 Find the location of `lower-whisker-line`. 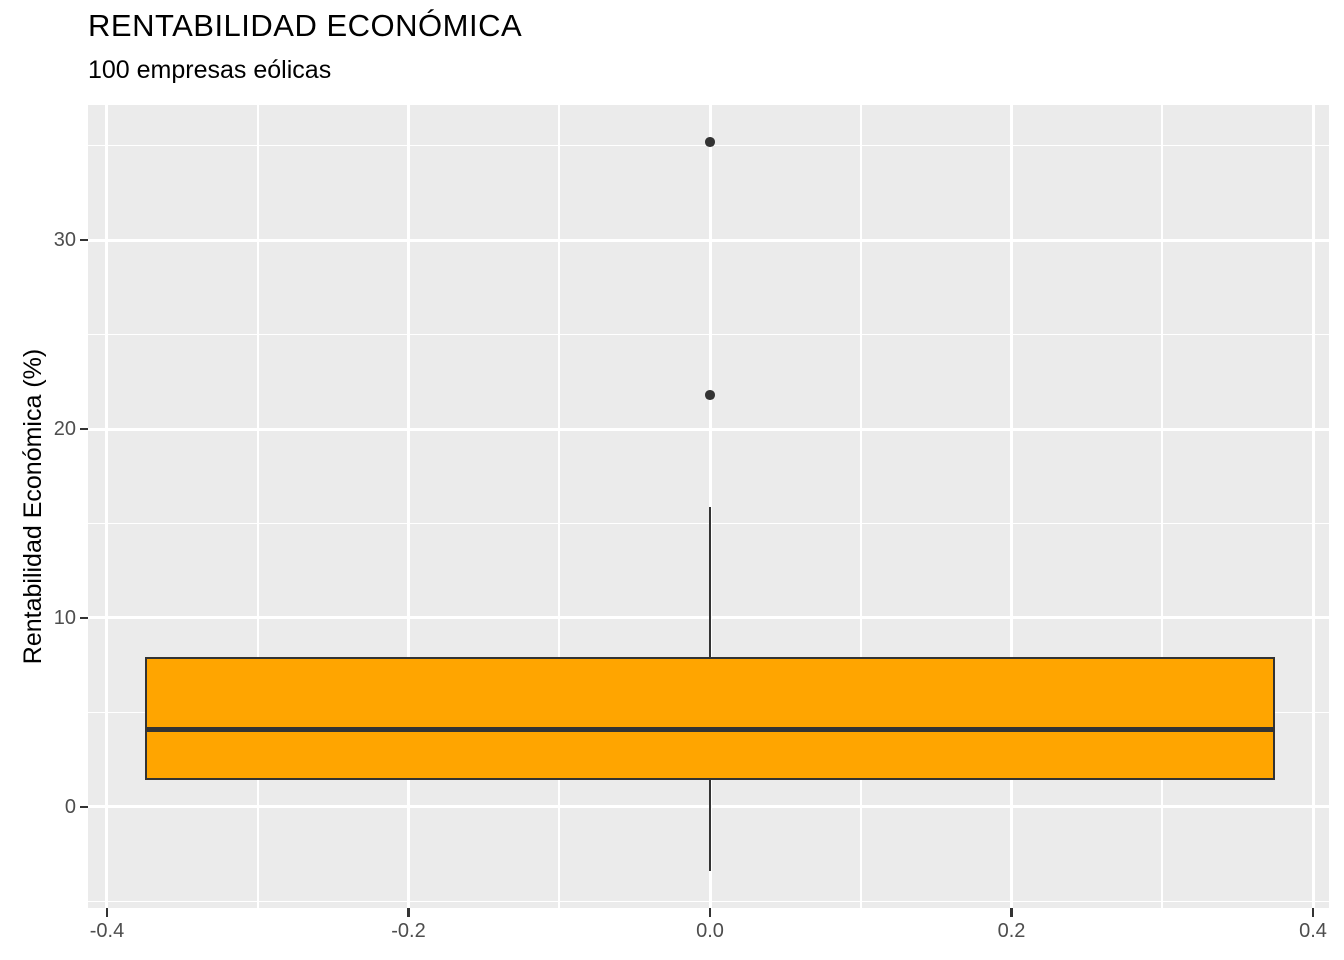

lower-whisker-line is located at coordinates (710, 825).